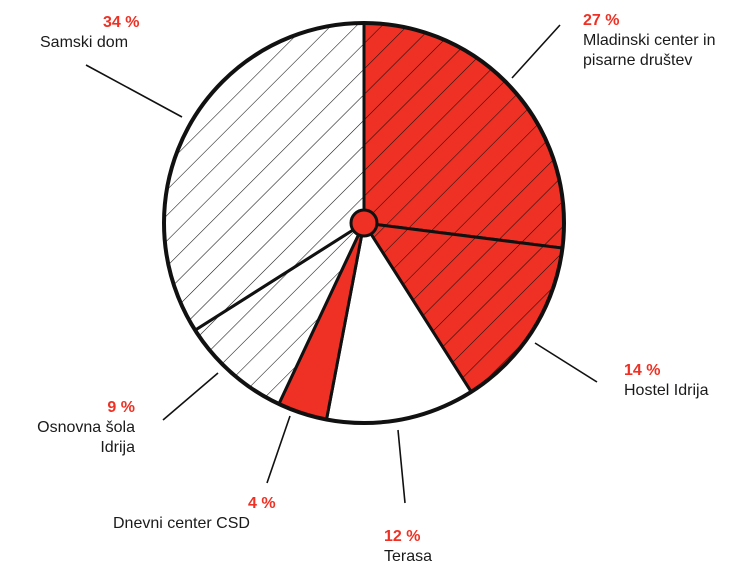 This screenshot has height=570, width=754. I want to click on slice-label-osnovna: Osnovna šola, so click(86, 427).